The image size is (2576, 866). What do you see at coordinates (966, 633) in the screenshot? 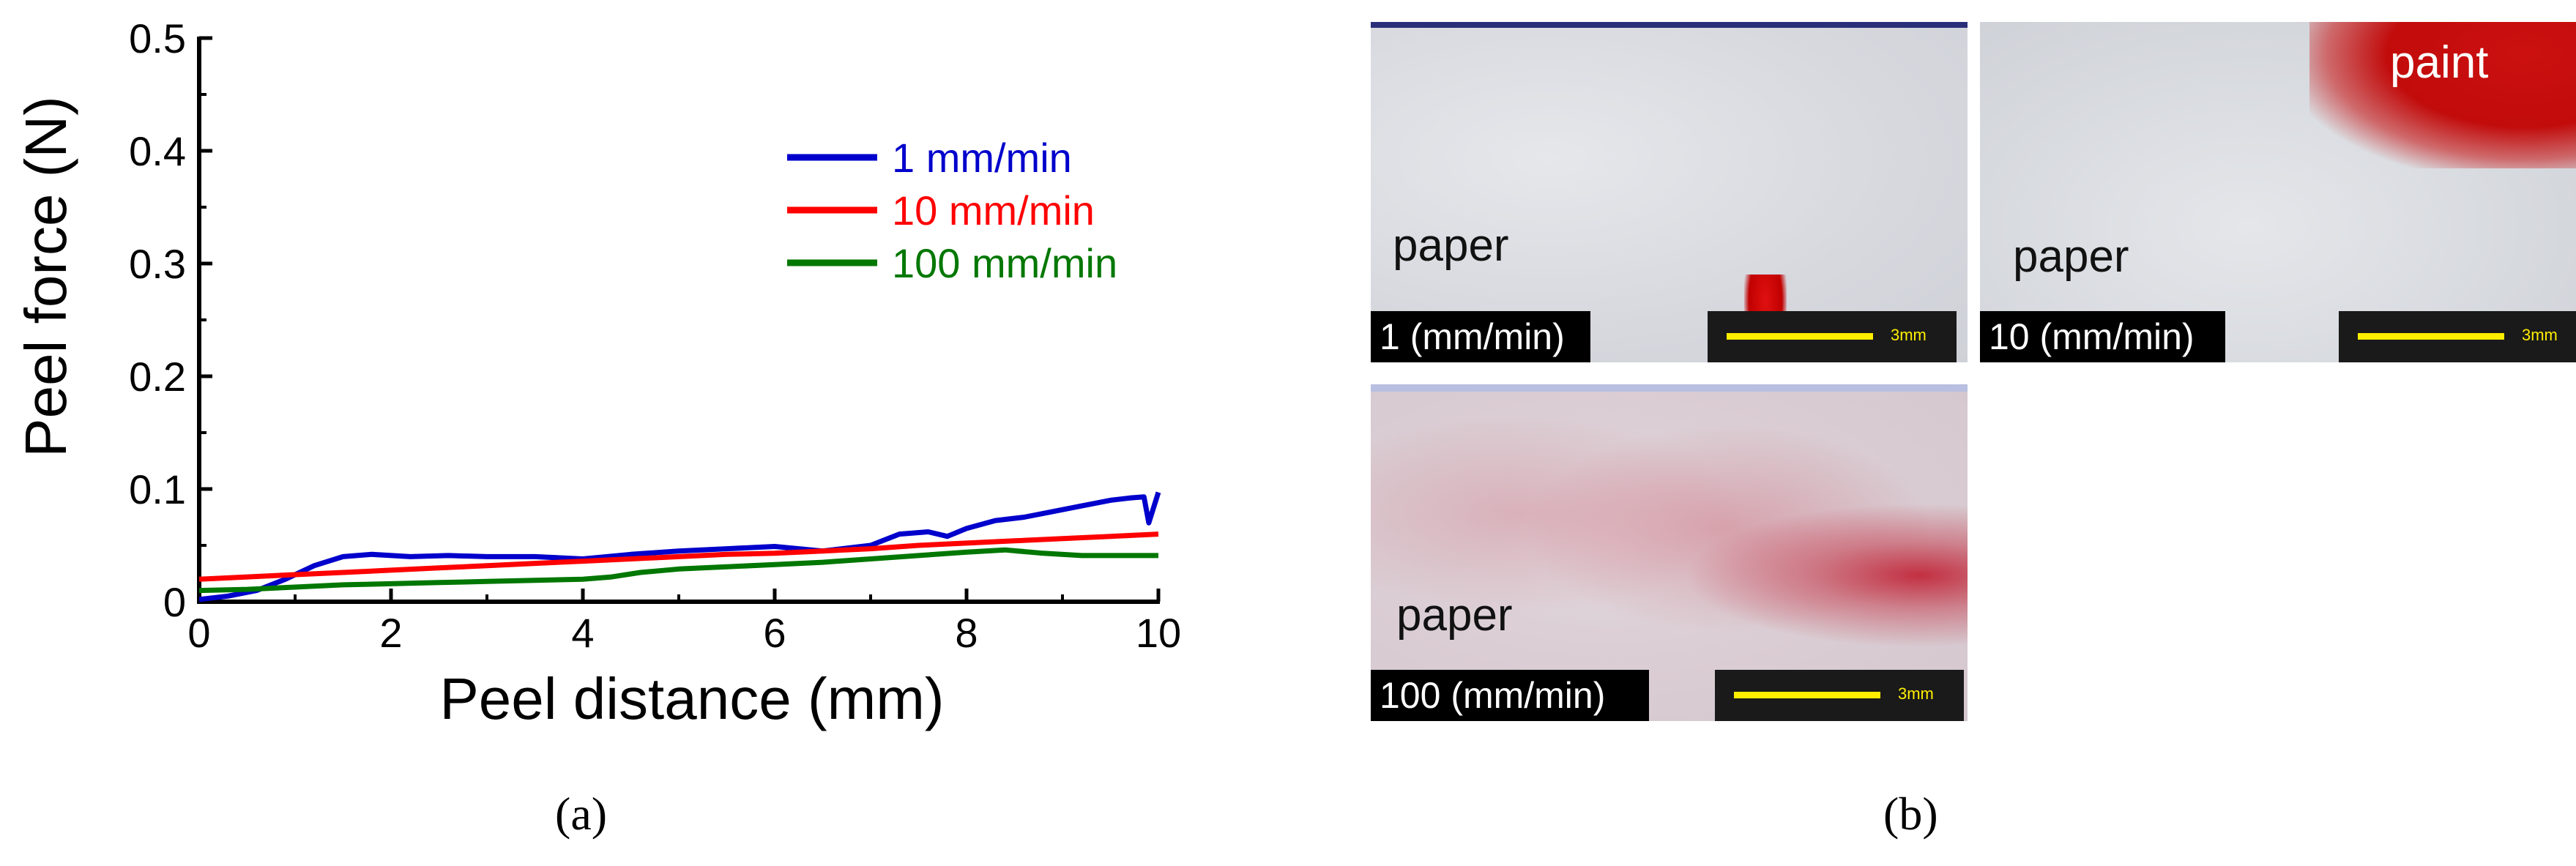
I see `x-tick-label: 8` at bounding box center [966, 633].